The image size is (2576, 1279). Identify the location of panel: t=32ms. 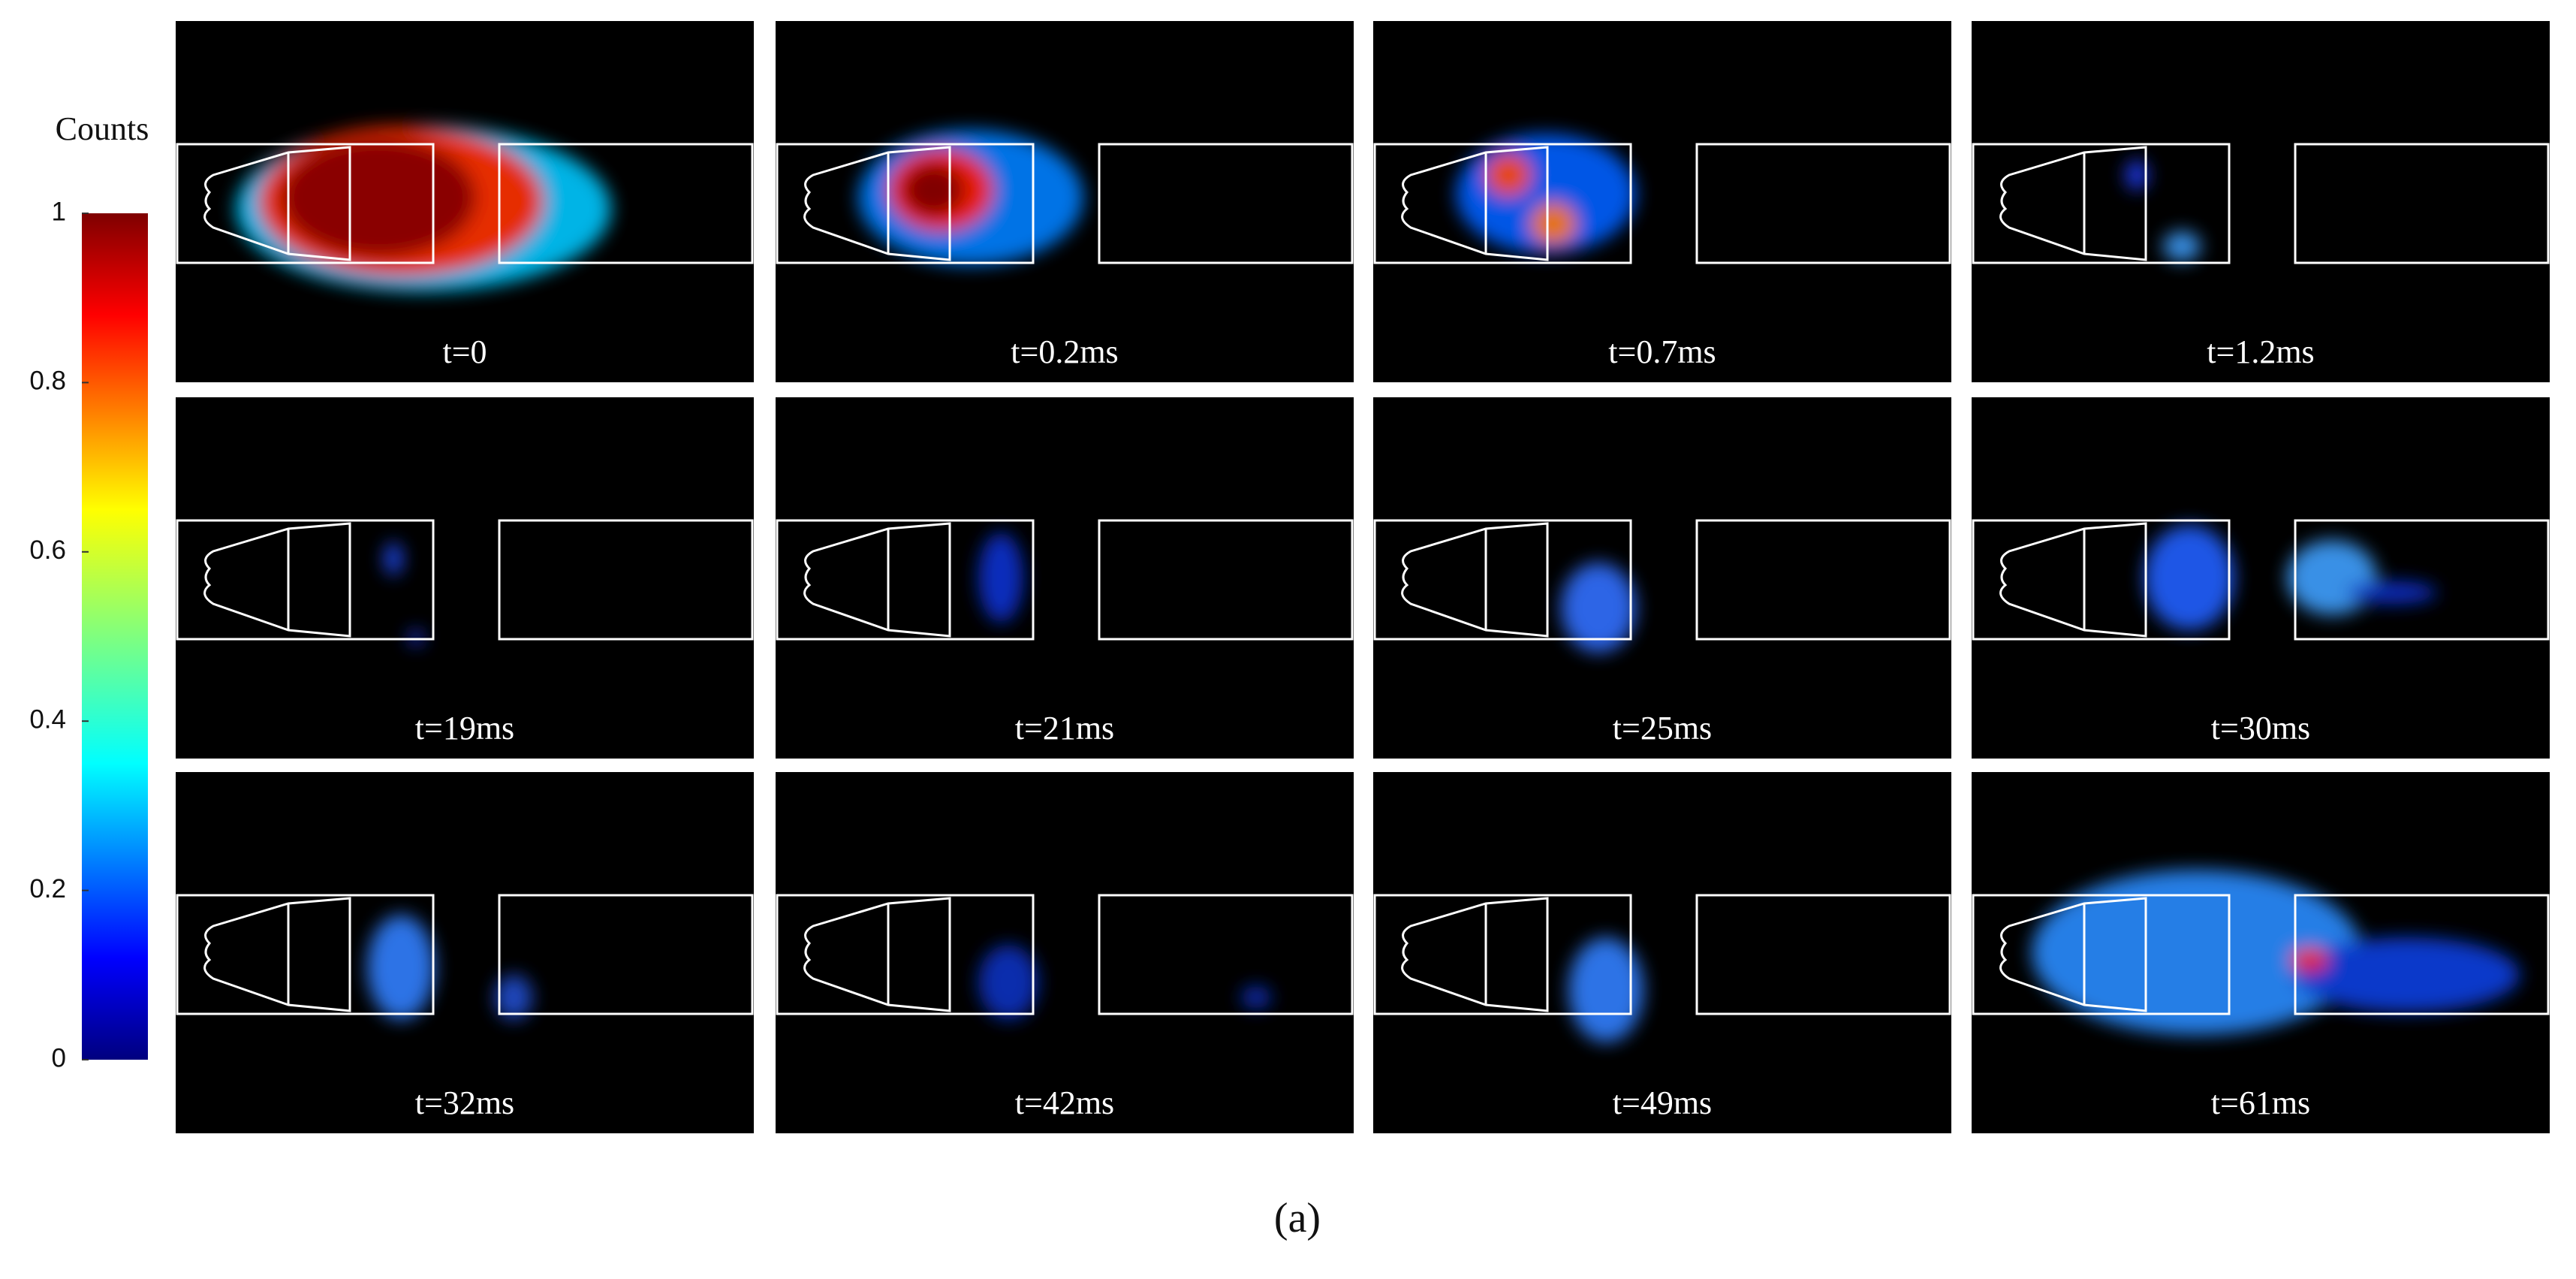
(465, 952).